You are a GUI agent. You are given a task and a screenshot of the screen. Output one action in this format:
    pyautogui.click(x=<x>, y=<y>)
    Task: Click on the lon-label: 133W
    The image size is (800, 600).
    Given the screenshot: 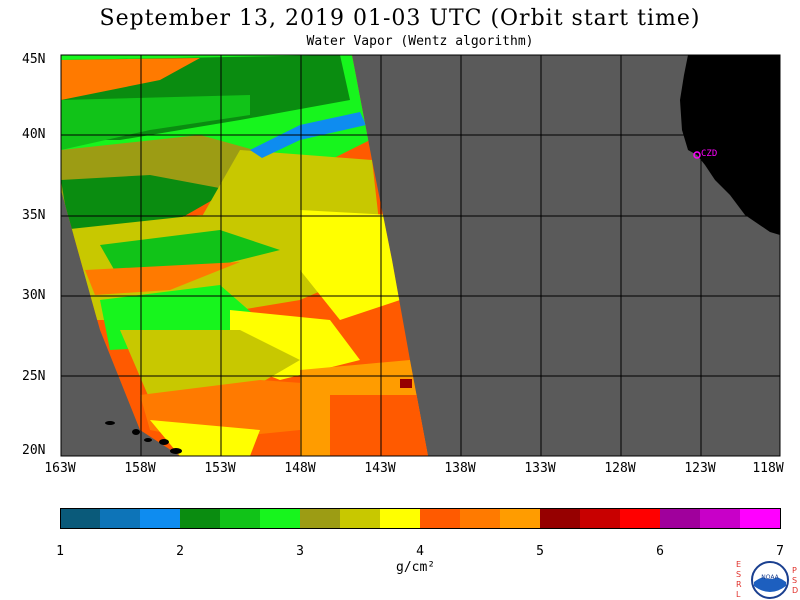 What is the action you would take?
    pyautogui.click(x=540, y=468)
    